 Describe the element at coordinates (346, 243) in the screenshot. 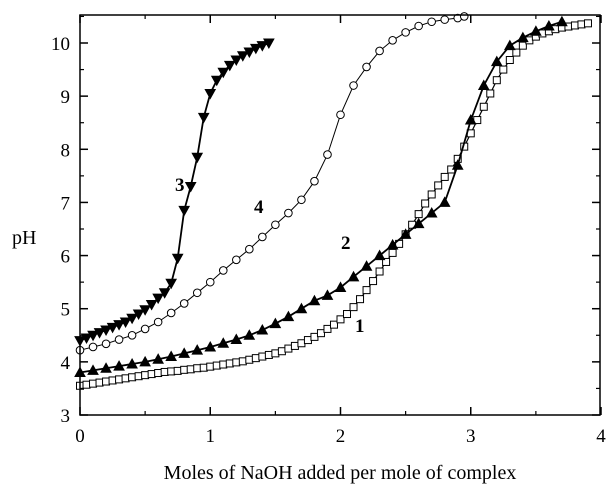

I see `series-label-2: 2` at that location.